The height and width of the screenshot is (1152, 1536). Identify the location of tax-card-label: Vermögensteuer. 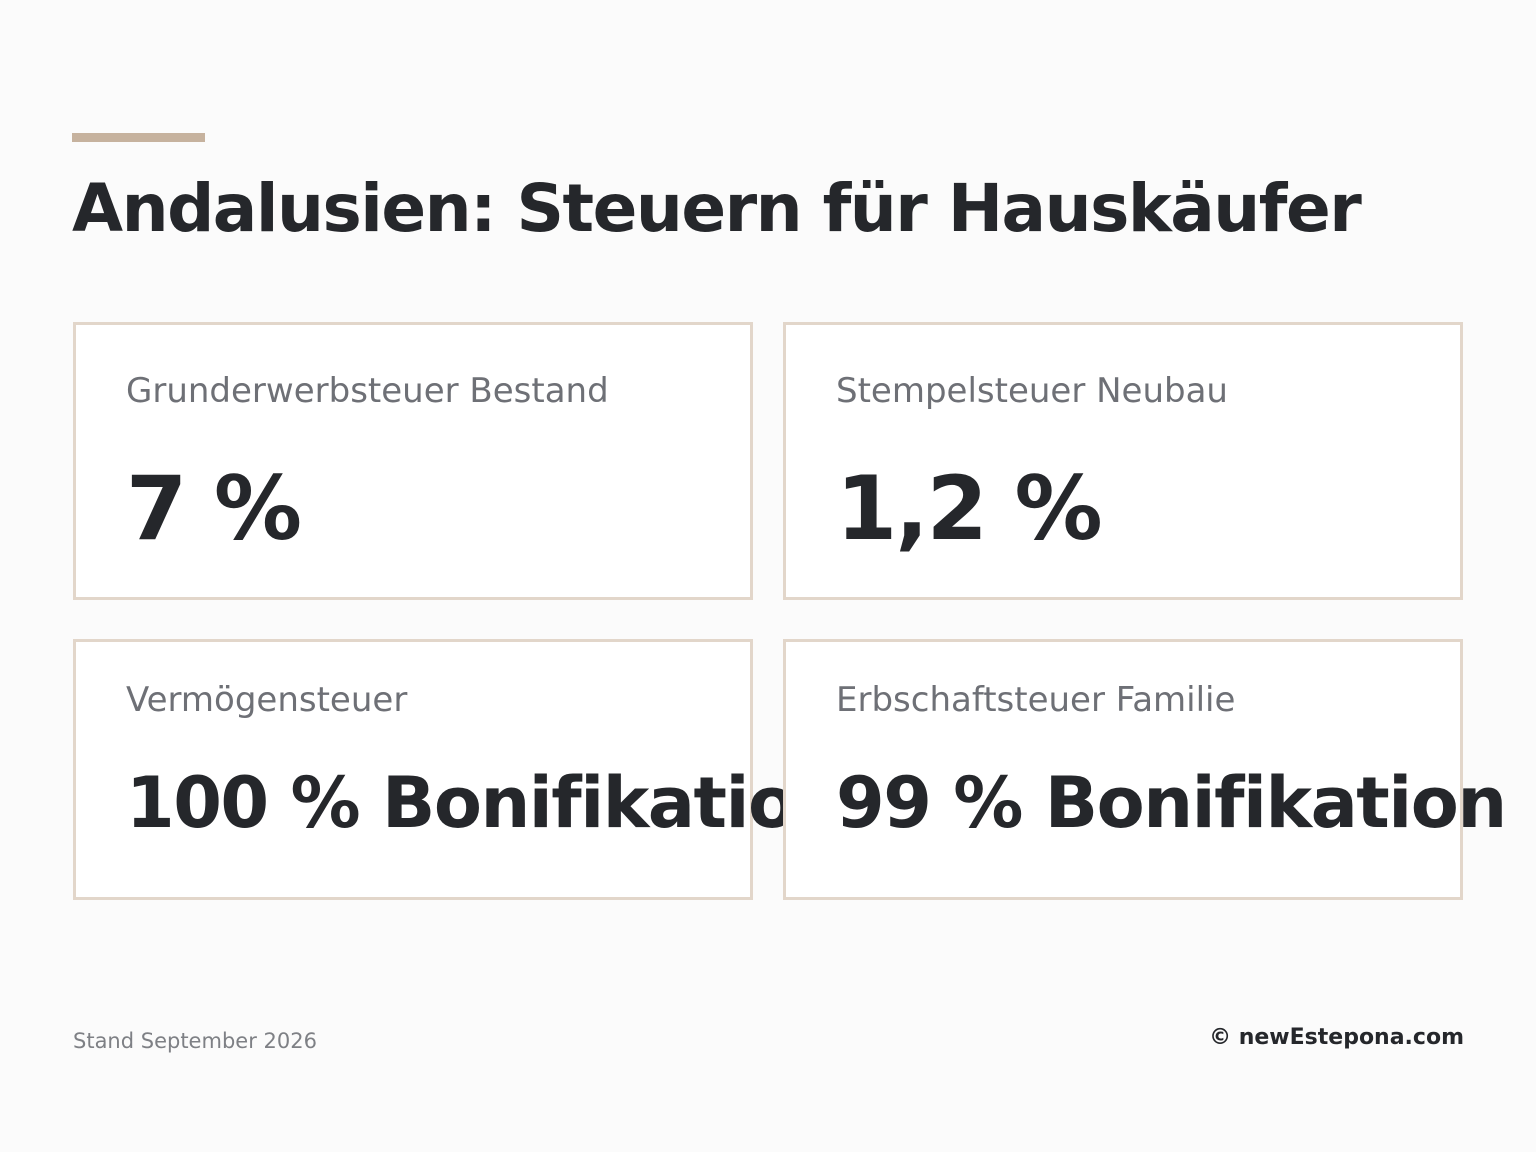
(267, 700).